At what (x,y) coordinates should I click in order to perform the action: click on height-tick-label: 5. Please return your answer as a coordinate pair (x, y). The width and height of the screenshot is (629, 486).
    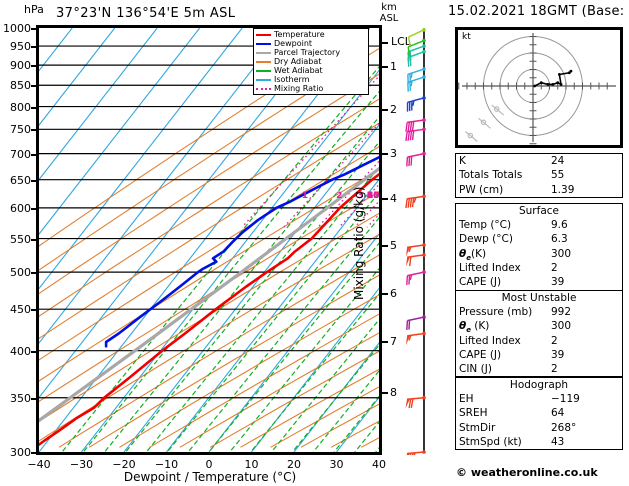
    Looking at the image, I should click on (393, 245).